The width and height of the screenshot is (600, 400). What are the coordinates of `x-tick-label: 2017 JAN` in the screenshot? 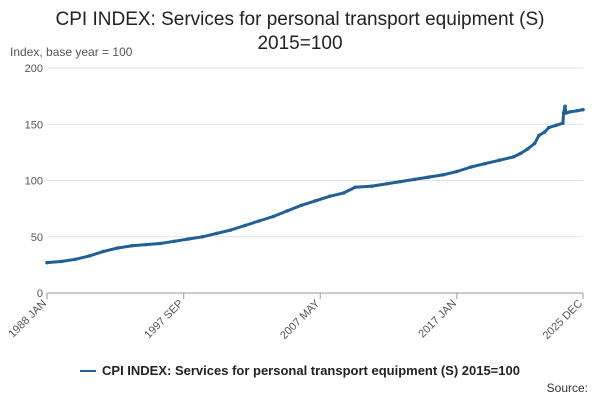 It's located at (437, 319).